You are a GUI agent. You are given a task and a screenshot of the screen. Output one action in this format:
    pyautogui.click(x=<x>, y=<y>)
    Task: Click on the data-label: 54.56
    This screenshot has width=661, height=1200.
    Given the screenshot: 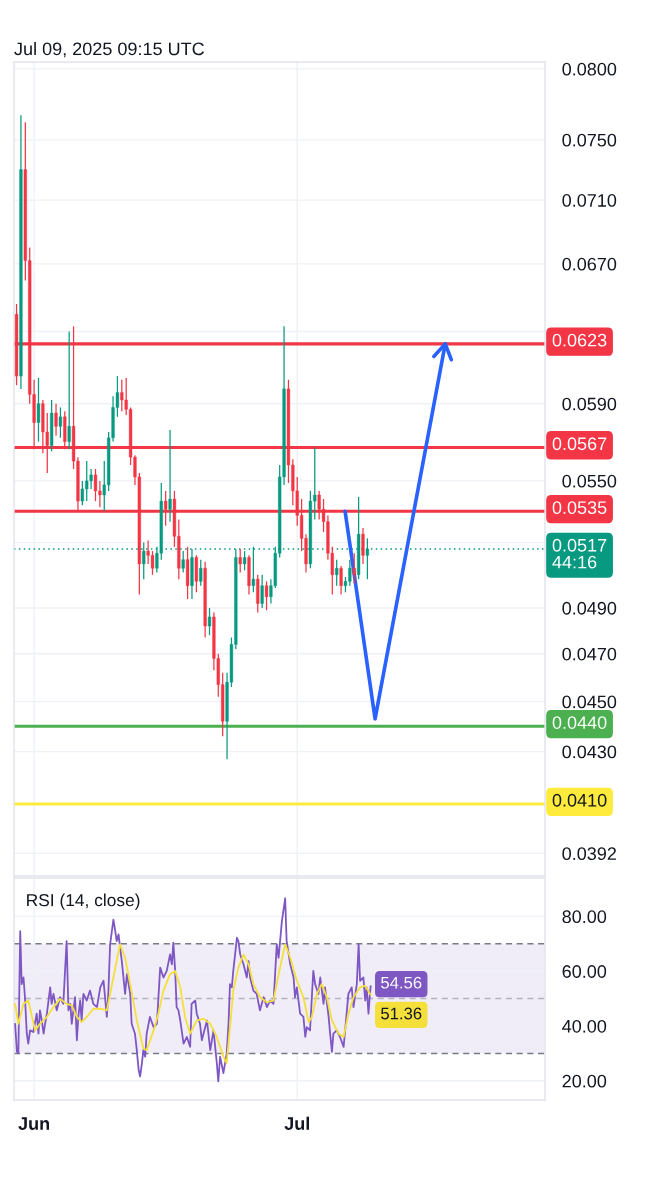 What is the action you would take?
    pyautogui.click(x=401, y=982)
    